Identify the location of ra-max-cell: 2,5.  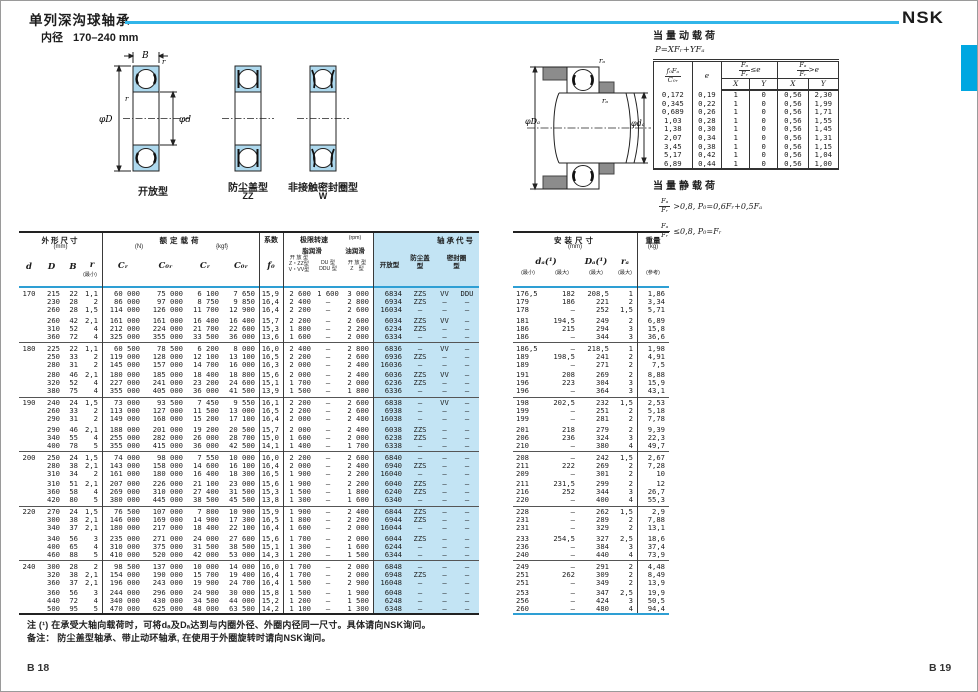
(626, 538).